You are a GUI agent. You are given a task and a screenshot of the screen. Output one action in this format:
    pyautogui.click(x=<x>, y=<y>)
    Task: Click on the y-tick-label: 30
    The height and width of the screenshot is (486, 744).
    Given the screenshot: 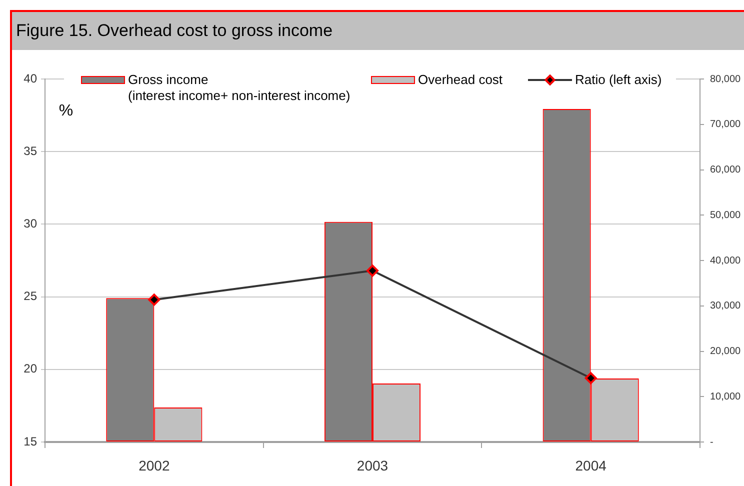 What is the action you would take?
    pyautogui.click(x=31, y=223)
    